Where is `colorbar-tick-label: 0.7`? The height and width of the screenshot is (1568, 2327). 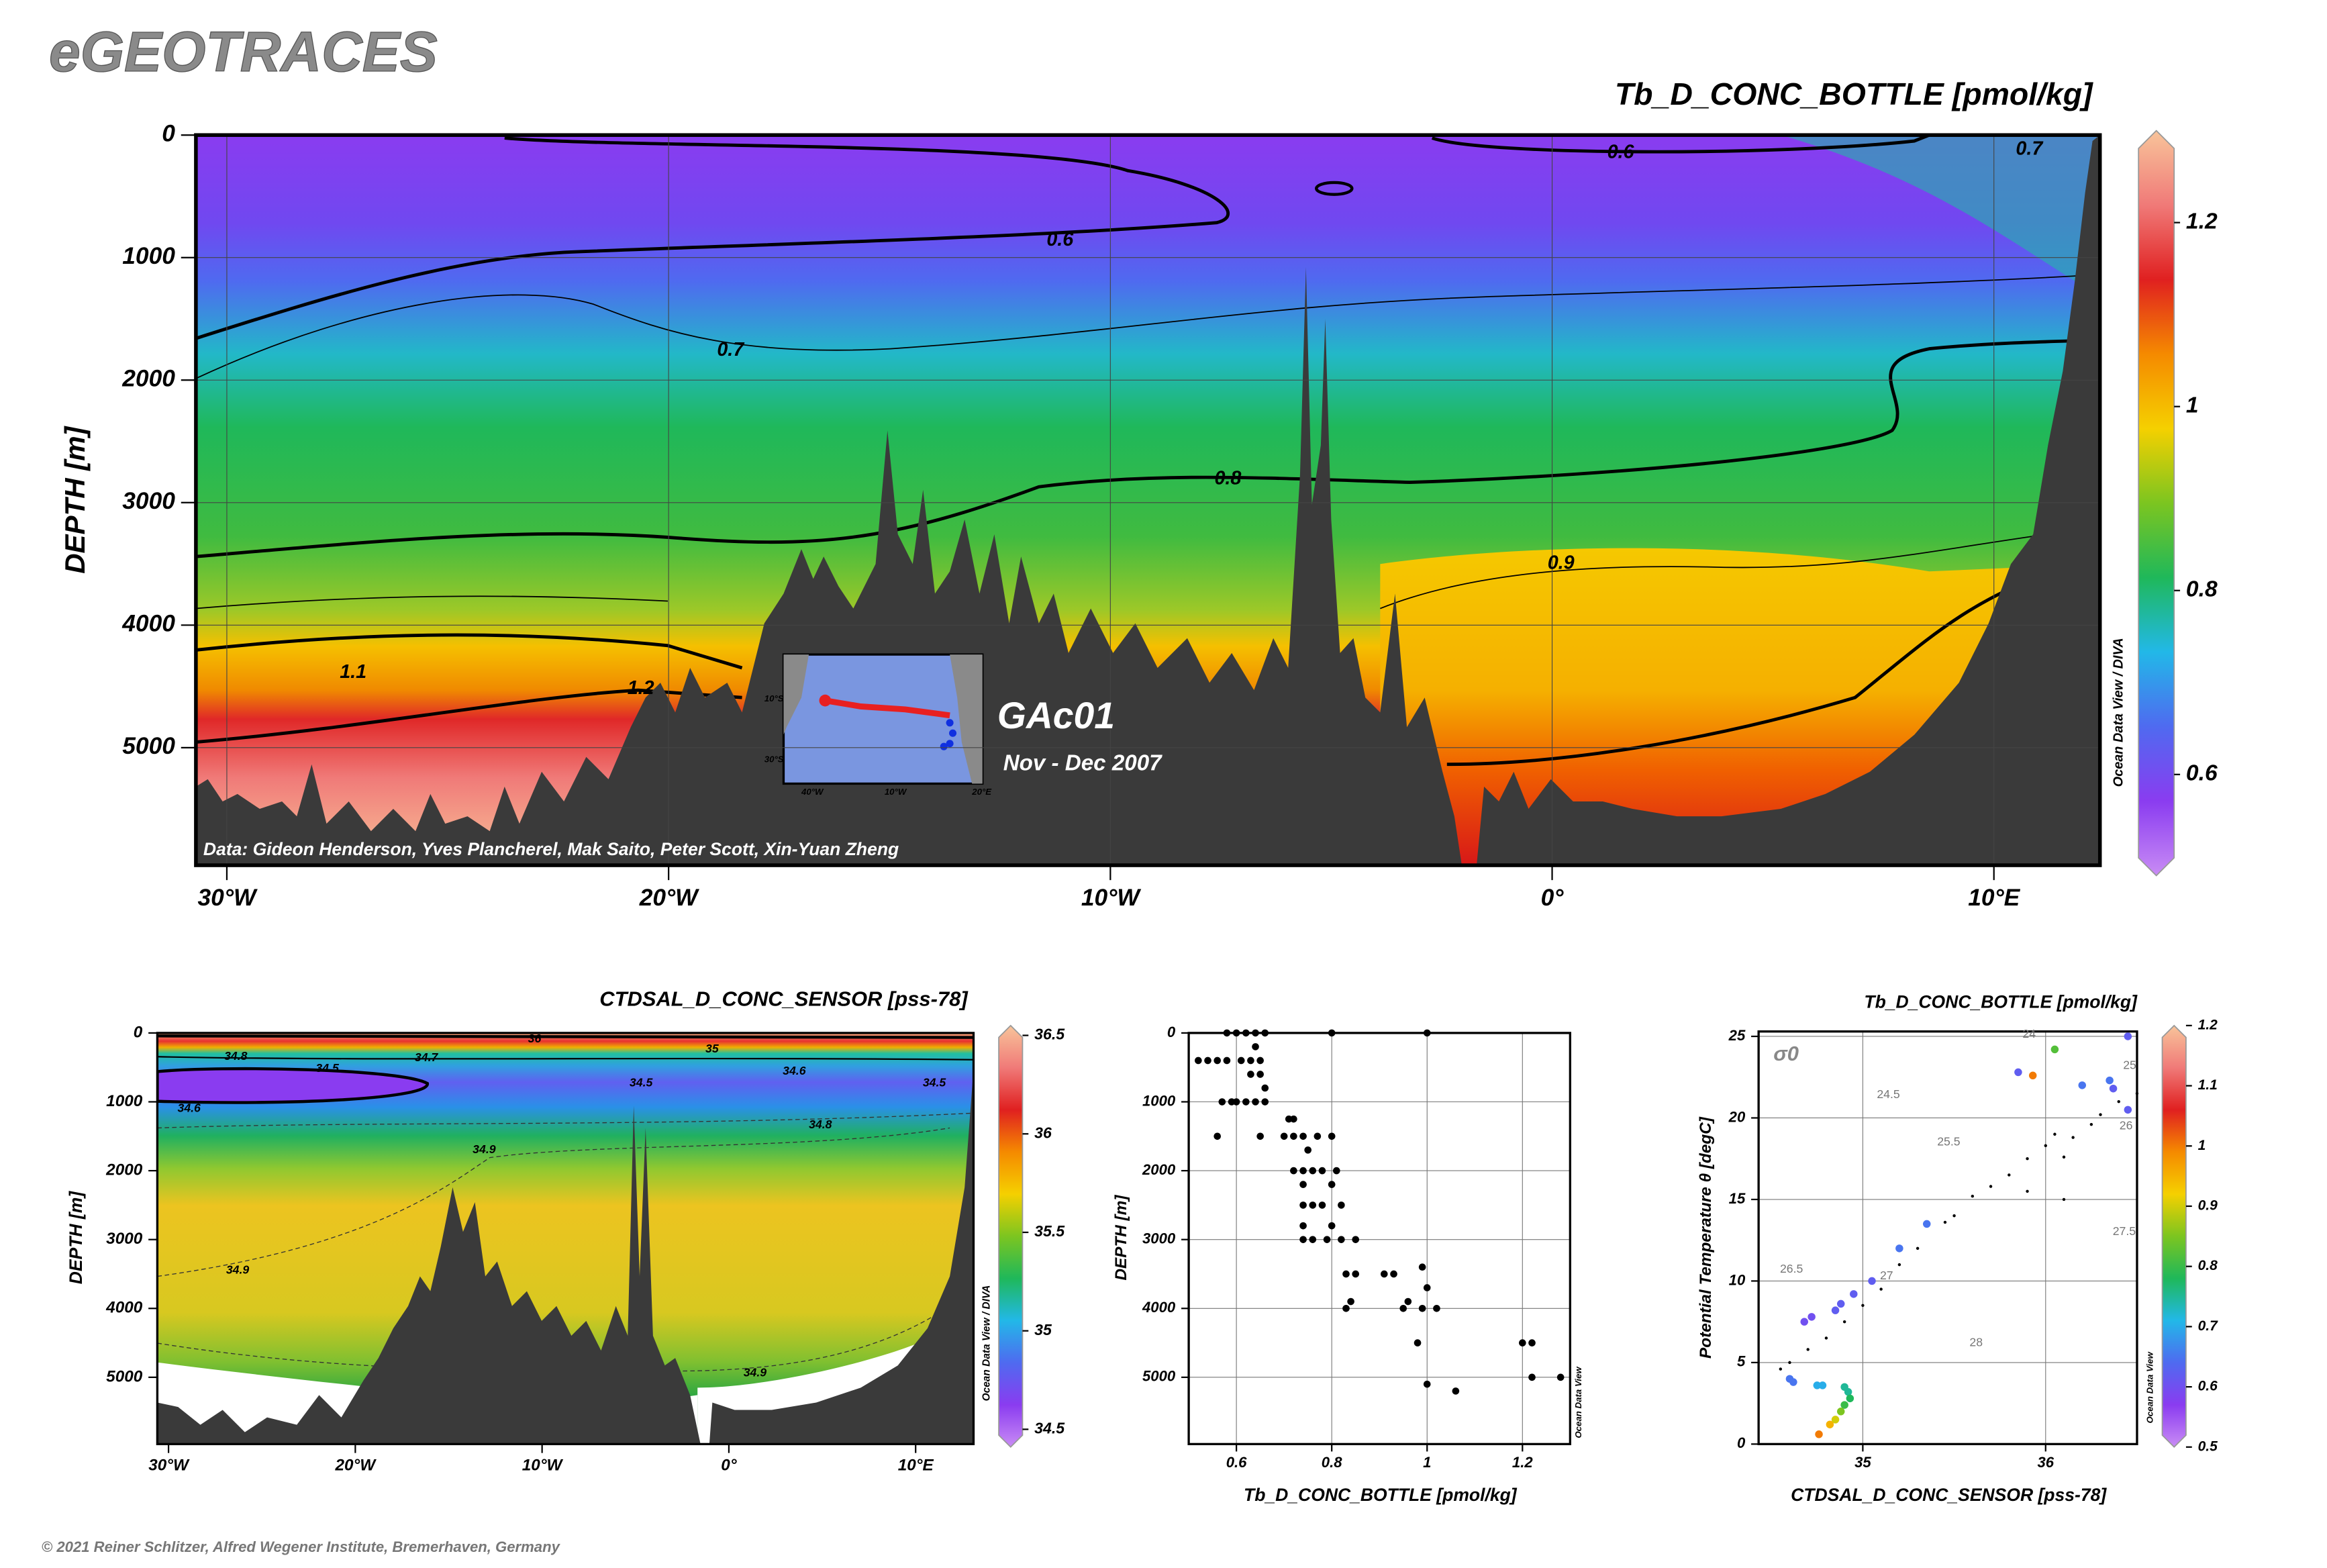
colorbar-tick-label: 0.7 is located at coordinates (2208, 1326).